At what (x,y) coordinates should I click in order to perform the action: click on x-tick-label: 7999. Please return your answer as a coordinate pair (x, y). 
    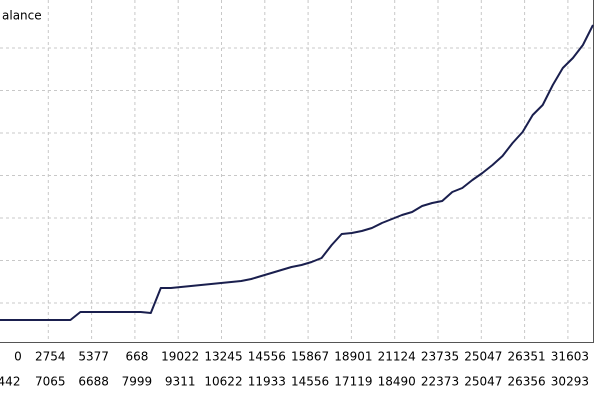
    Looking at the image, I should click on (137, 382).